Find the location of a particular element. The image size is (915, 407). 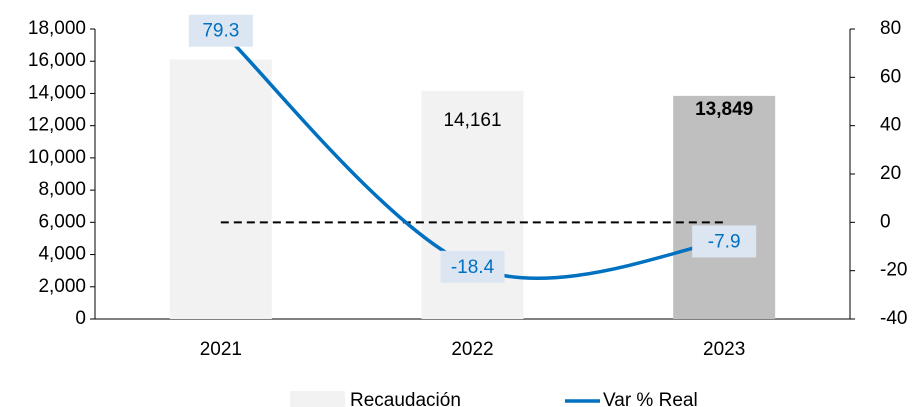

y-tick-label: 18,000 is located at coordinates (57, 28).